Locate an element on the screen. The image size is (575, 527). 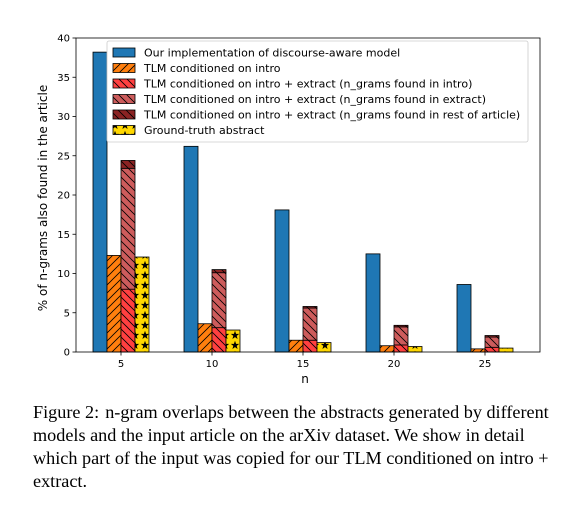
y-tick-label-30: 30 is located at coordinates (63, 117).